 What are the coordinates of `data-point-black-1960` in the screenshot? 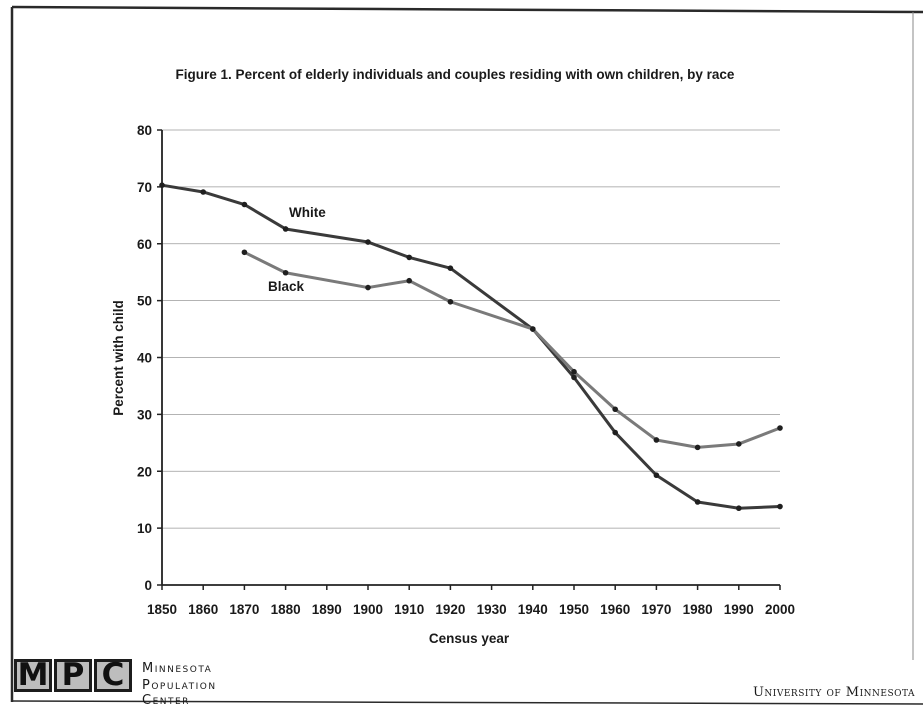 It's located at (615, 409).